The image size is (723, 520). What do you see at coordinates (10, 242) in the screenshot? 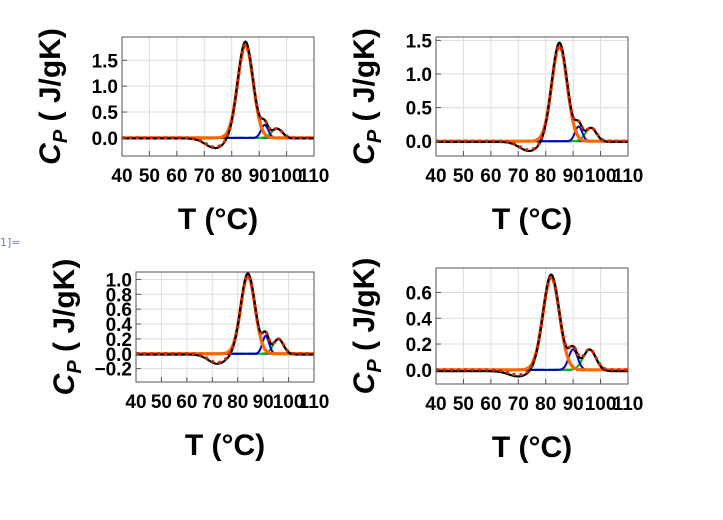
I see `cell-label: 1]=` at bounding box center [10, 242].